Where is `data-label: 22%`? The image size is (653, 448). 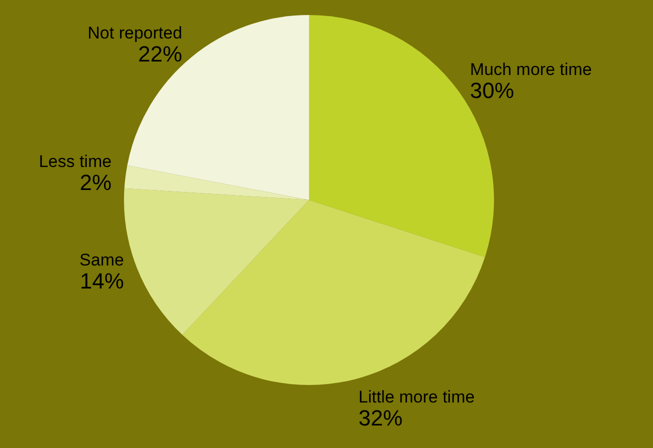
data-label: 22% is located at coordinates (160, 54).